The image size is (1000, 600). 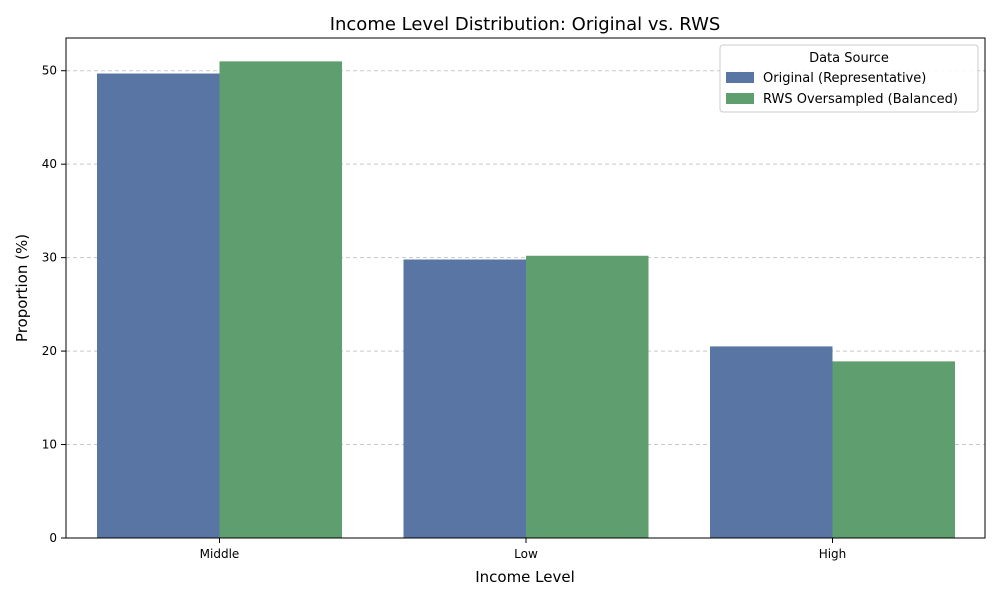 What do you see at coordinates (860, 99) in the screenshot?
I see `legend-entry: RWS Oversampled (Balanced)` at bounding box center [860, 99].